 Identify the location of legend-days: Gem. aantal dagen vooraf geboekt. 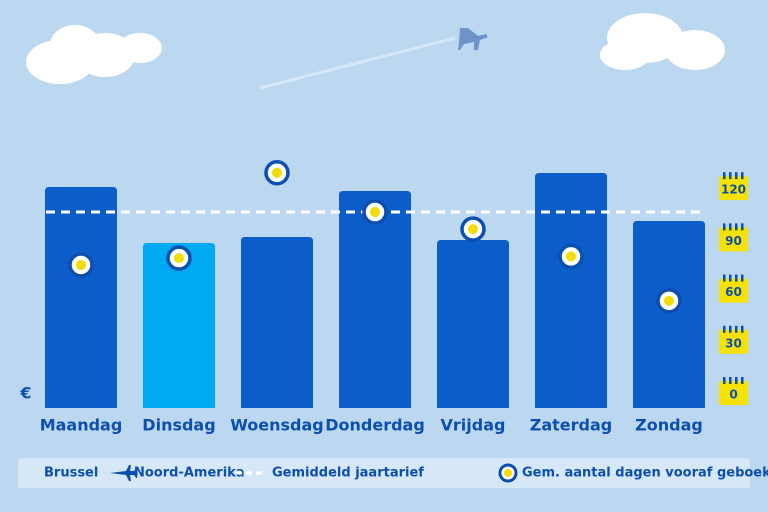
(645, 473).